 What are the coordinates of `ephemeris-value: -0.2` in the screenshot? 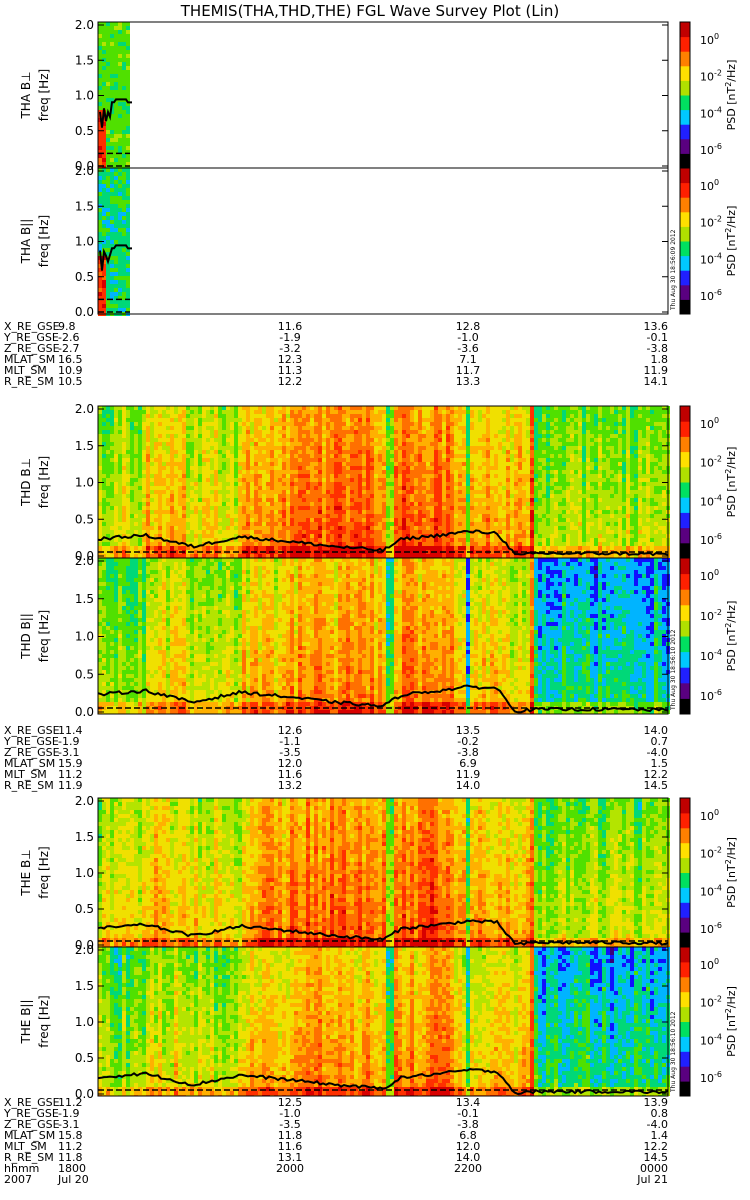 It's located at (467, 741).